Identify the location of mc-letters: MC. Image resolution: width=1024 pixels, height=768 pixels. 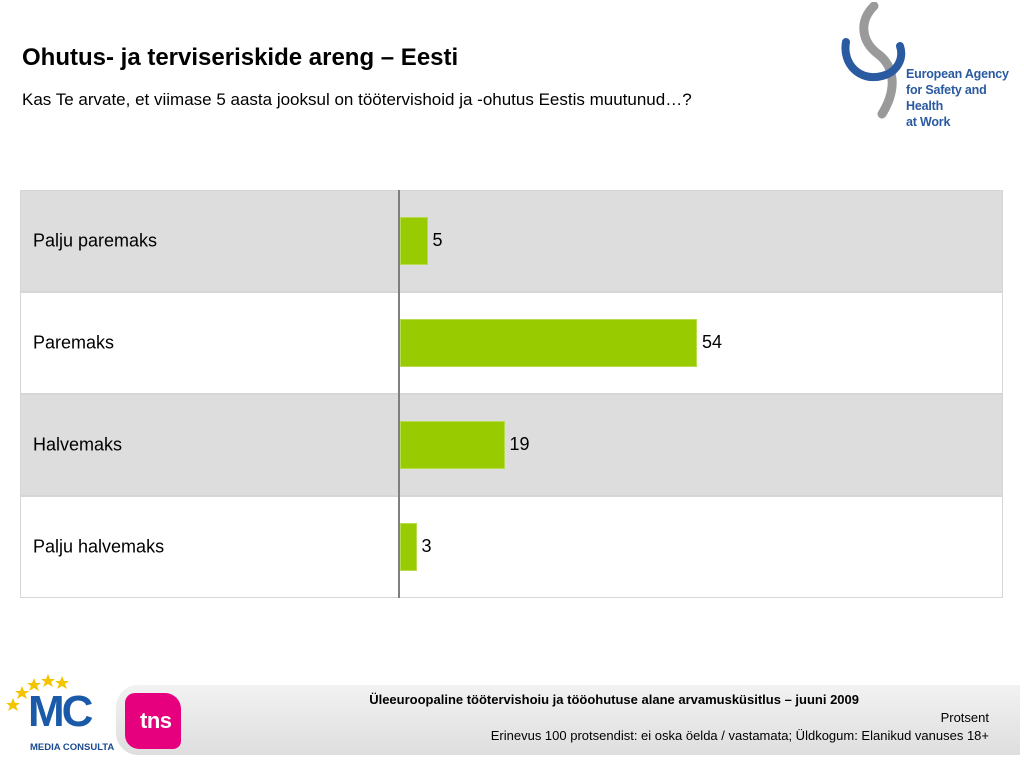
(60, 711).